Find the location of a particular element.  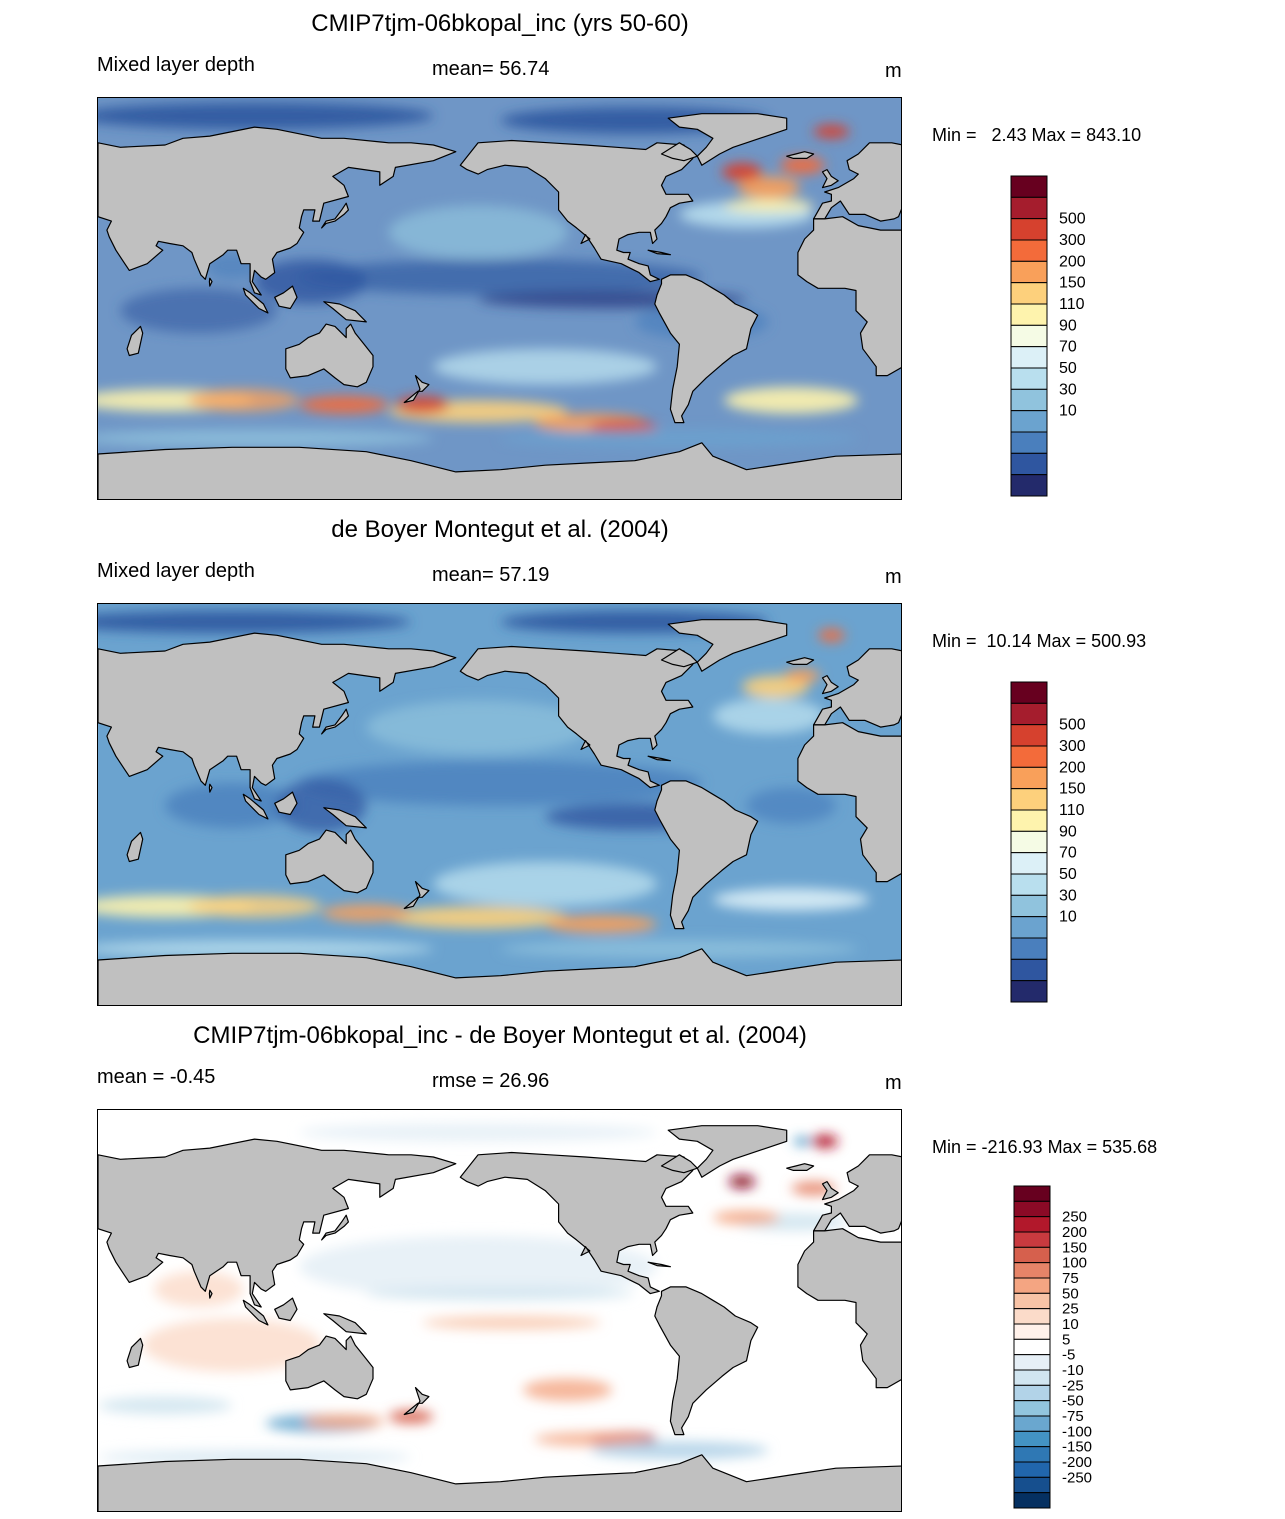

landmass-borneo is located at coordinates (286, 803).